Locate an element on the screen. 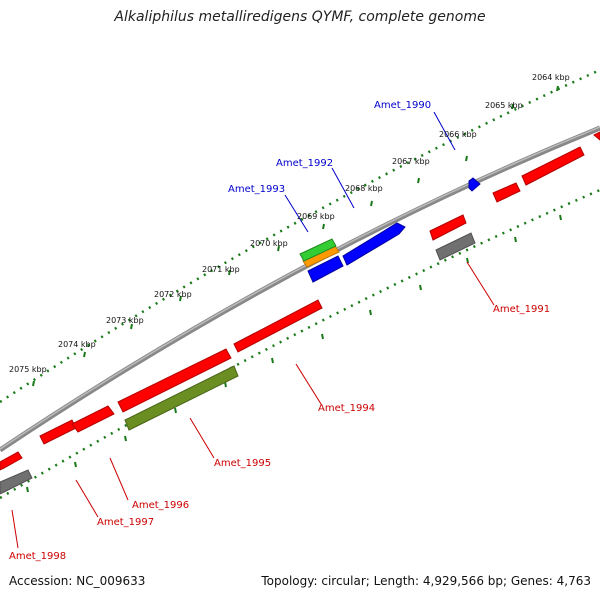 The height and width of the screenshot is (600, 600). gene-label-amet-1998: Amet_1998 is located at coordinates (37, 556).